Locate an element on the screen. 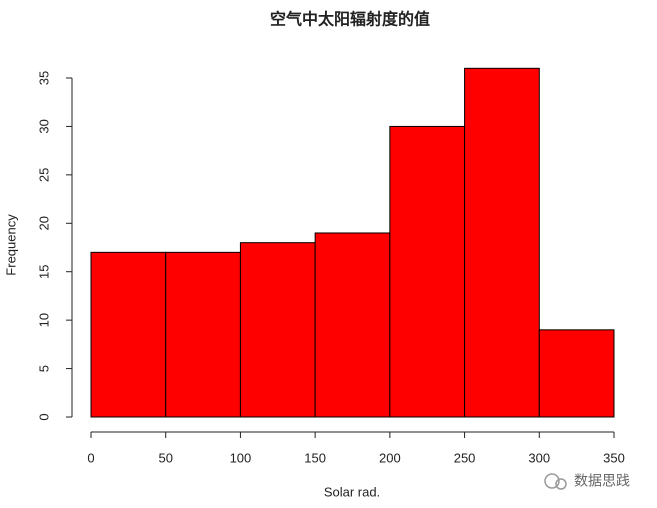 The image size is (657, 508). x-tick-label: 200 is located at coordinates (390, 457).